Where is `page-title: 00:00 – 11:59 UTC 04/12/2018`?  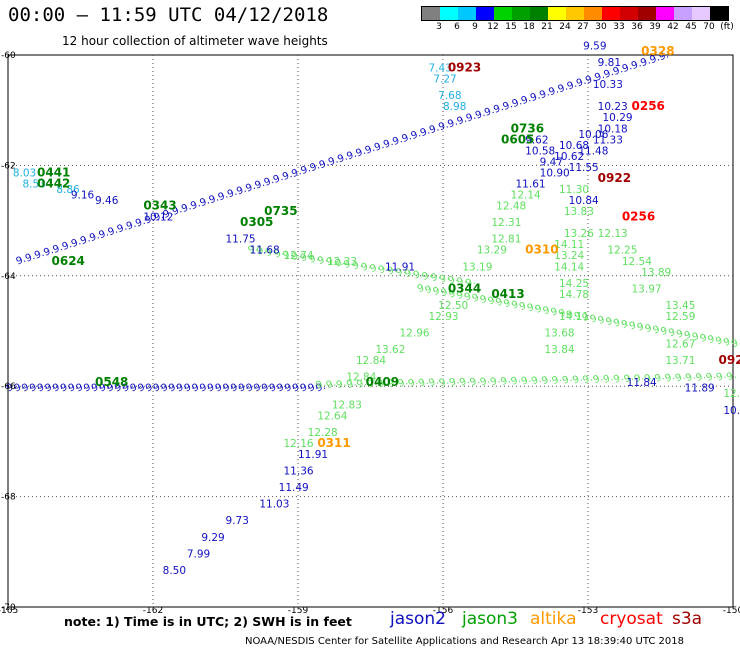
page-title: 00:00 – 11:59 UTC 04/12/2018 is located at coordinates (168, 15).